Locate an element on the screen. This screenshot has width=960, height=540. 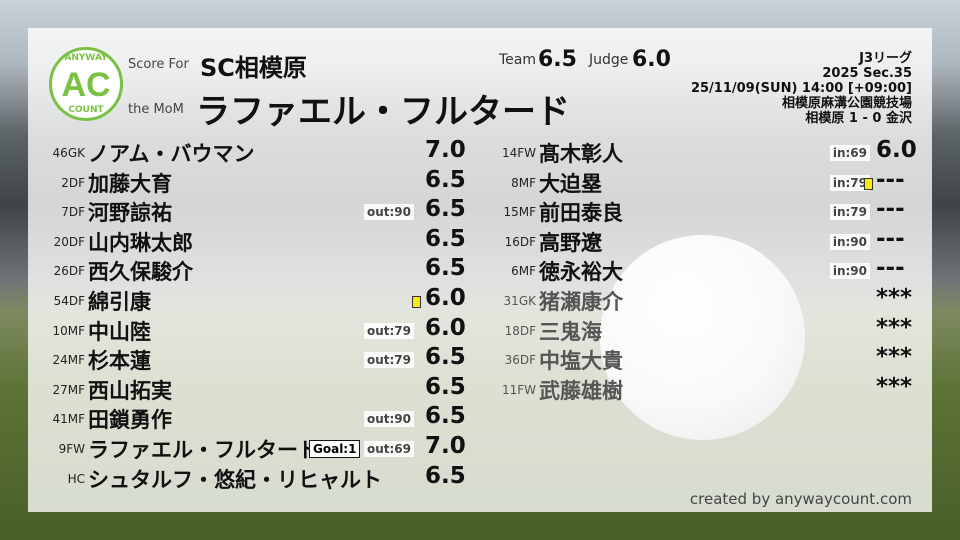
league: J3リーグ is located at coordinates (885, 58).